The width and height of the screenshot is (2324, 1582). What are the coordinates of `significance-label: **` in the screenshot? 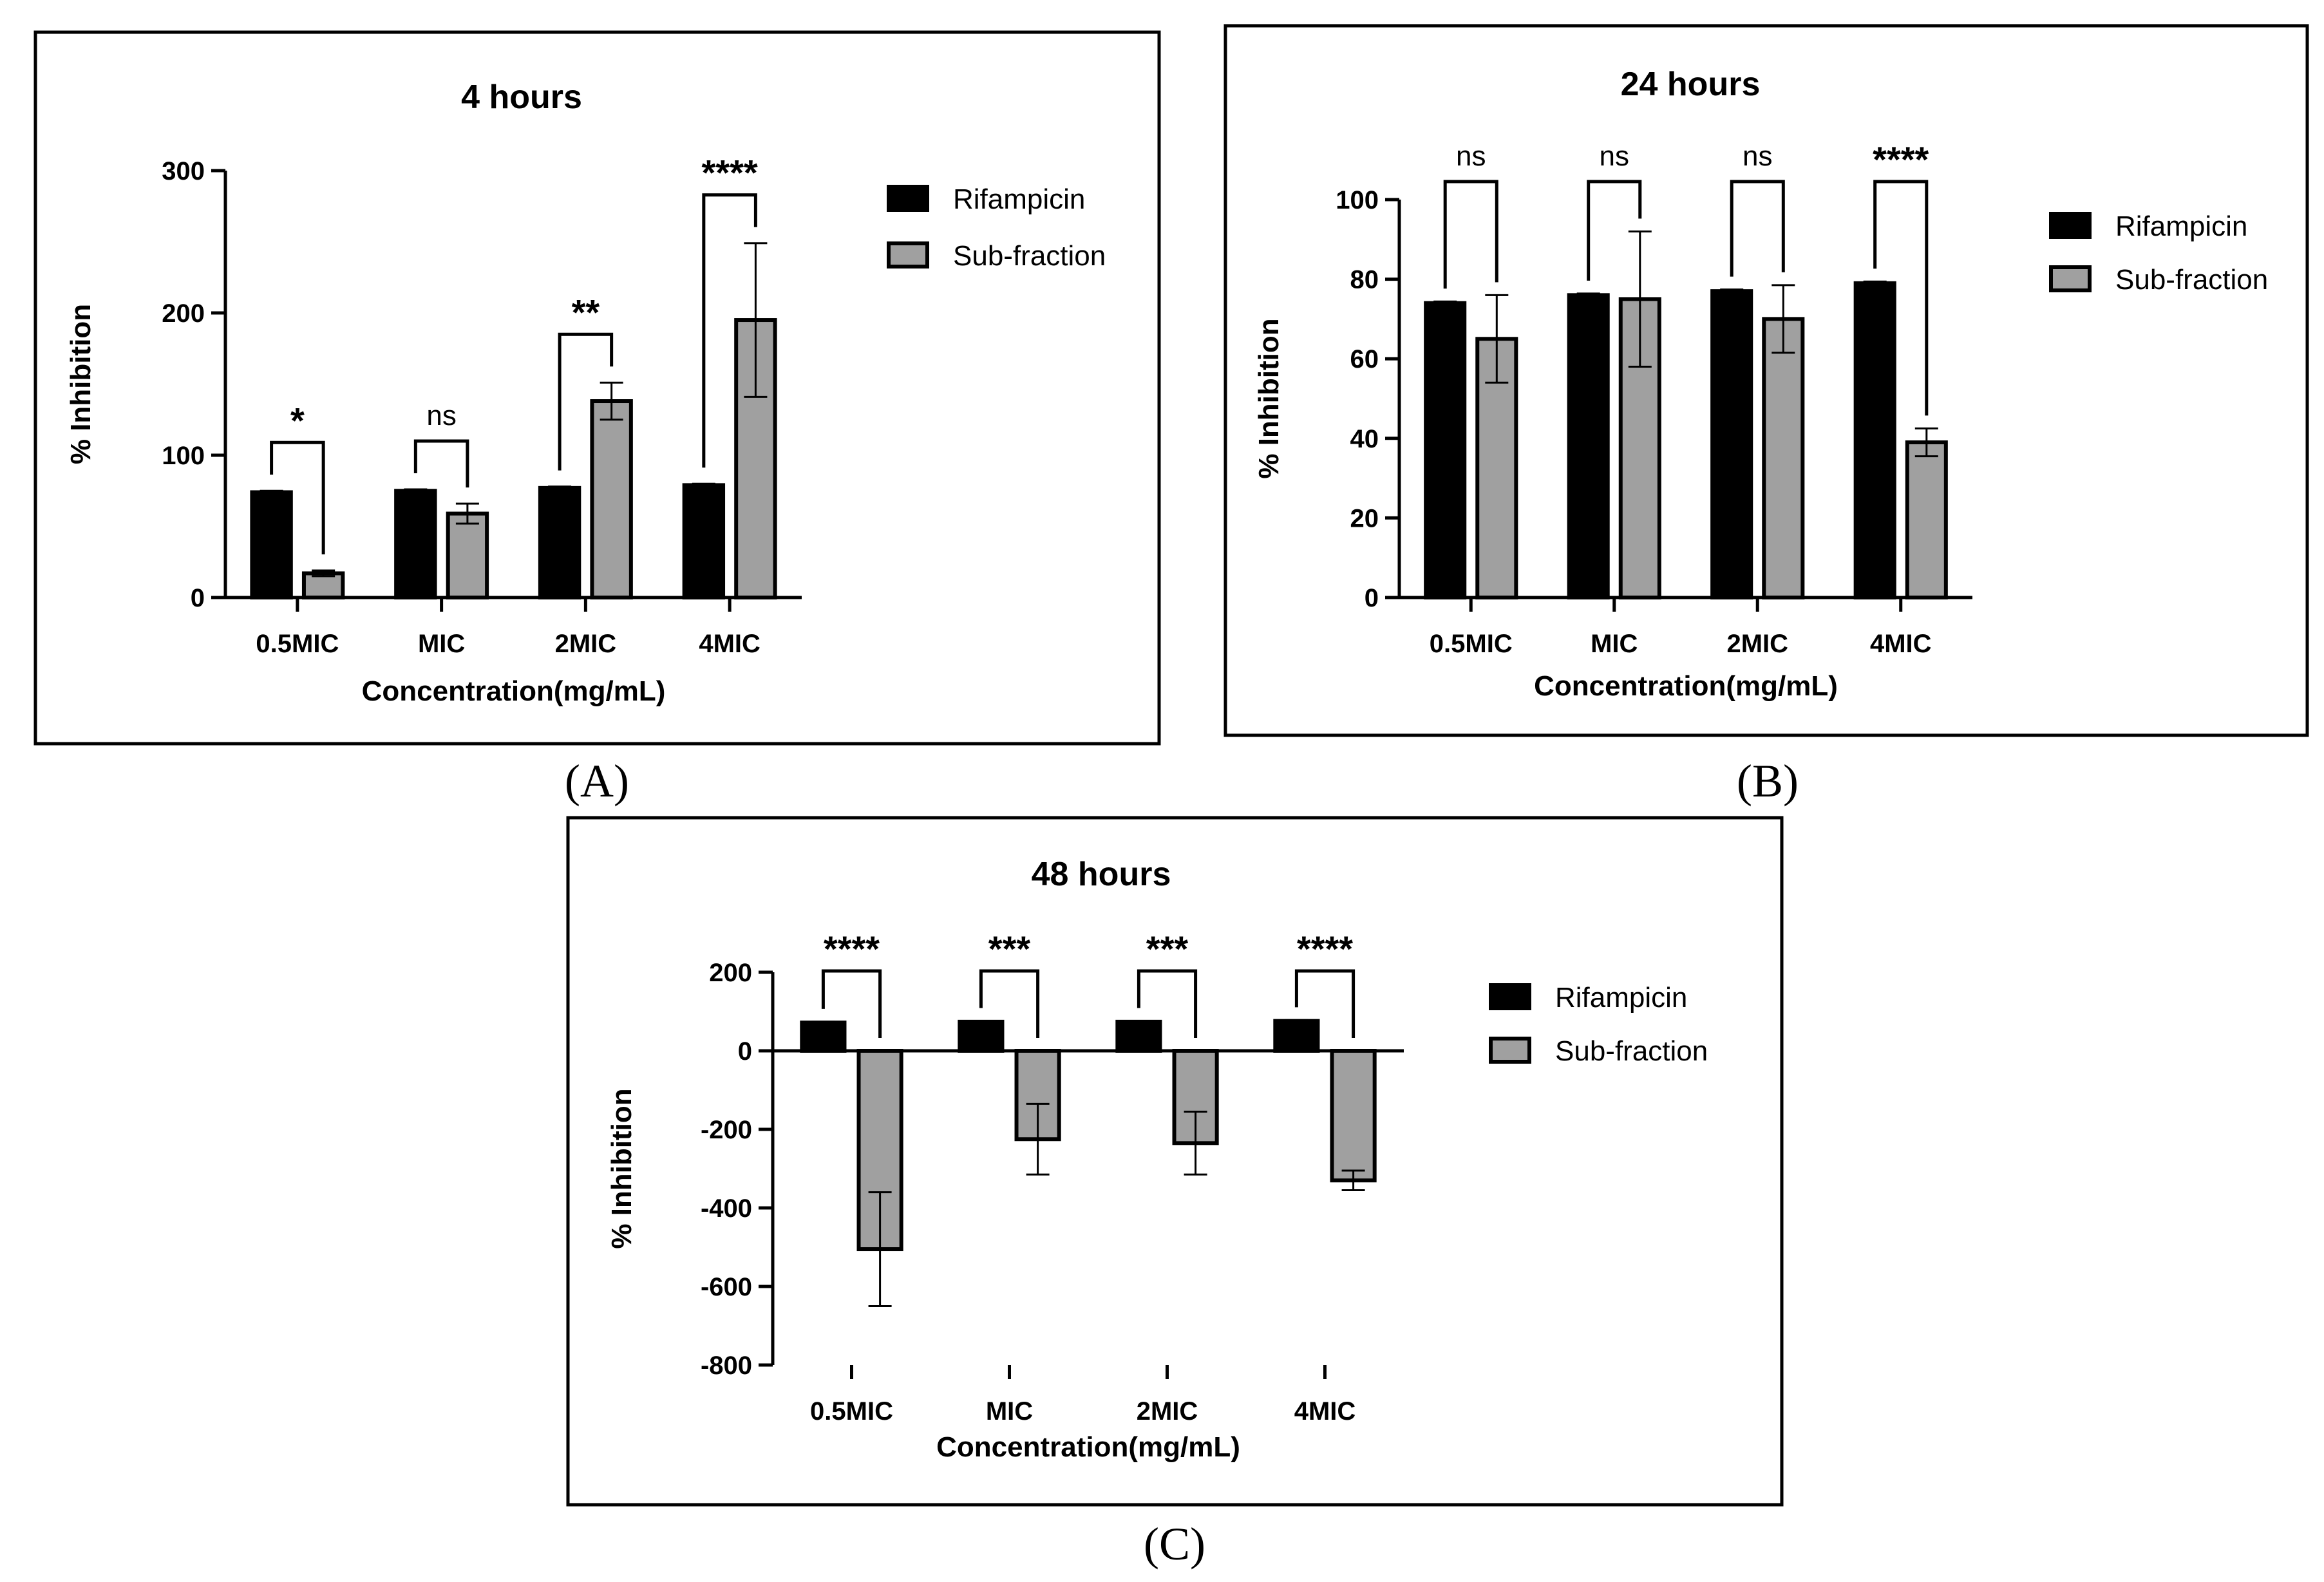 It's located at (586, 312).